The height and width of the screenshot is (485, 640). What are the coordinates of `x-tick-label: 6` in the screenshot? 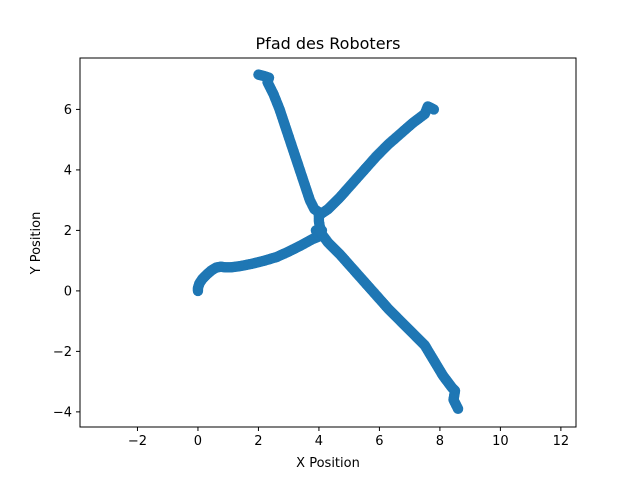 It's located at (379, 441).